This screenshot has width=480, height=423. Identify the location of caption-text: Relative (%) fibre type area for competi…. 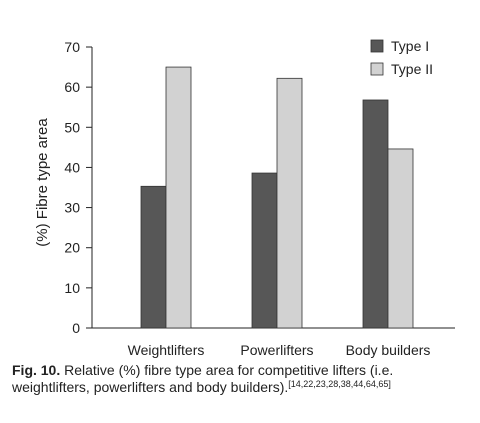
(203, 378).